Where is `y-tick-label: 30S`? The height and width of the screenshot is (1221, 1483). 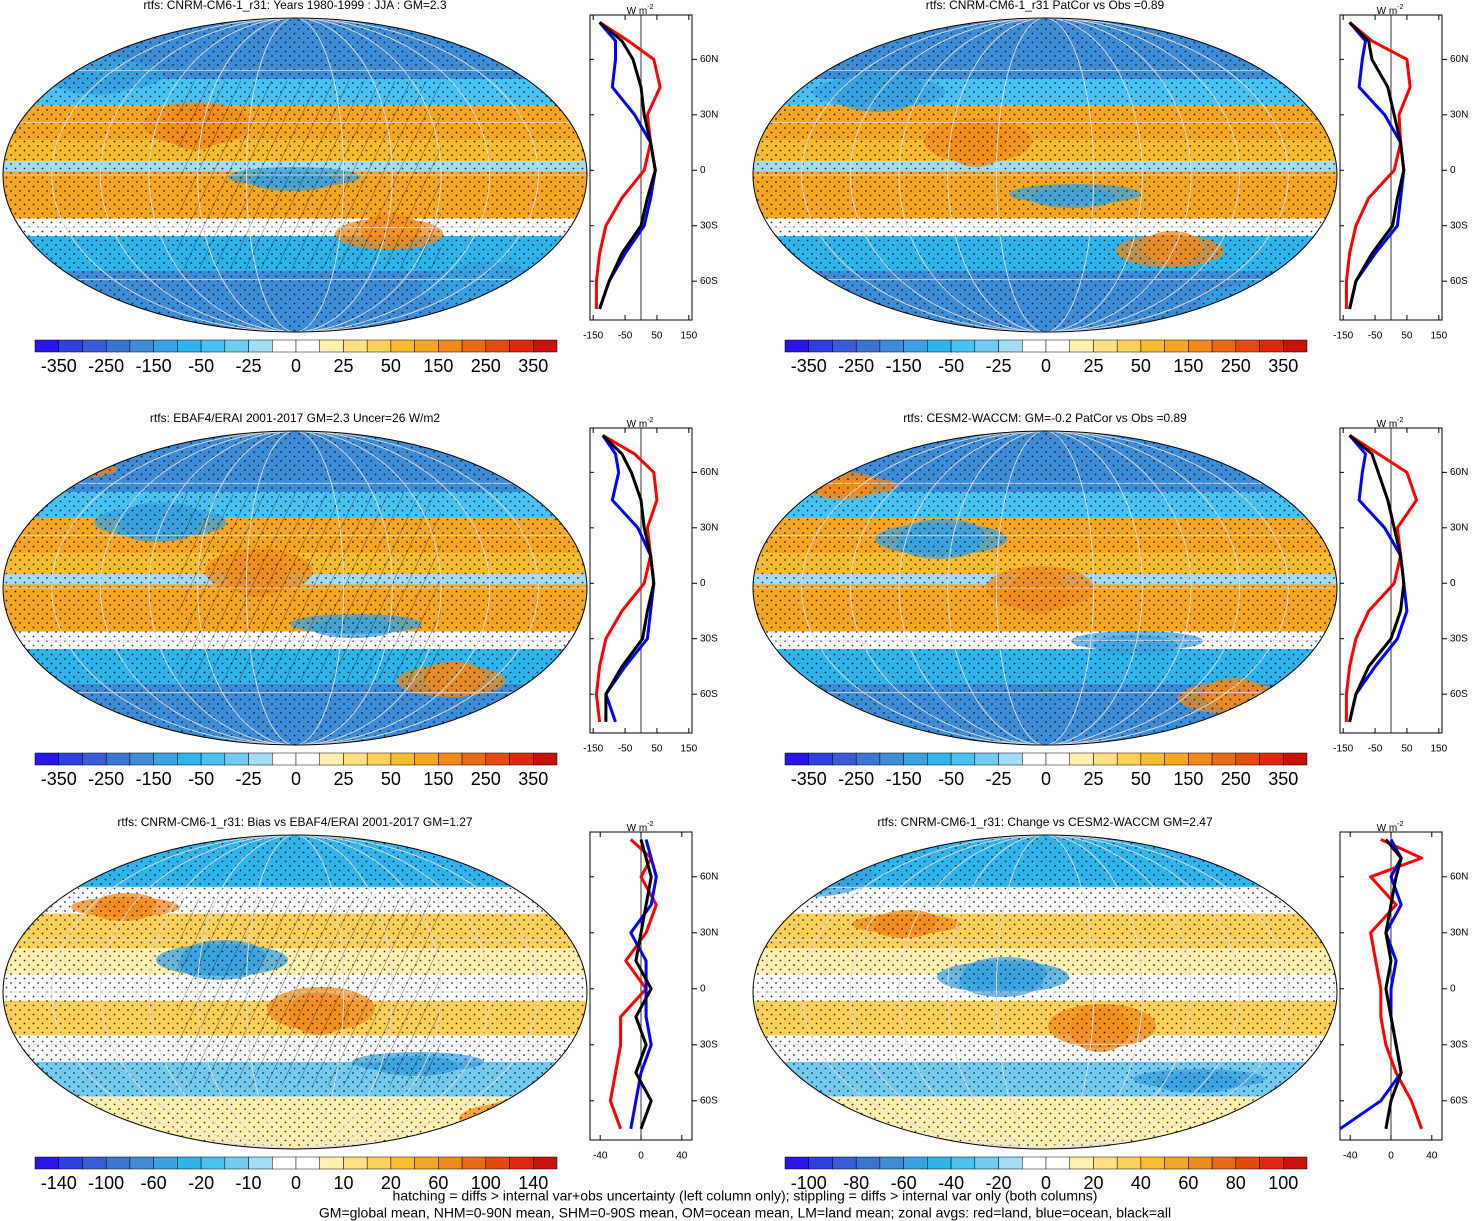
y-tick-label: 30S is located at coordinates (709, 225).